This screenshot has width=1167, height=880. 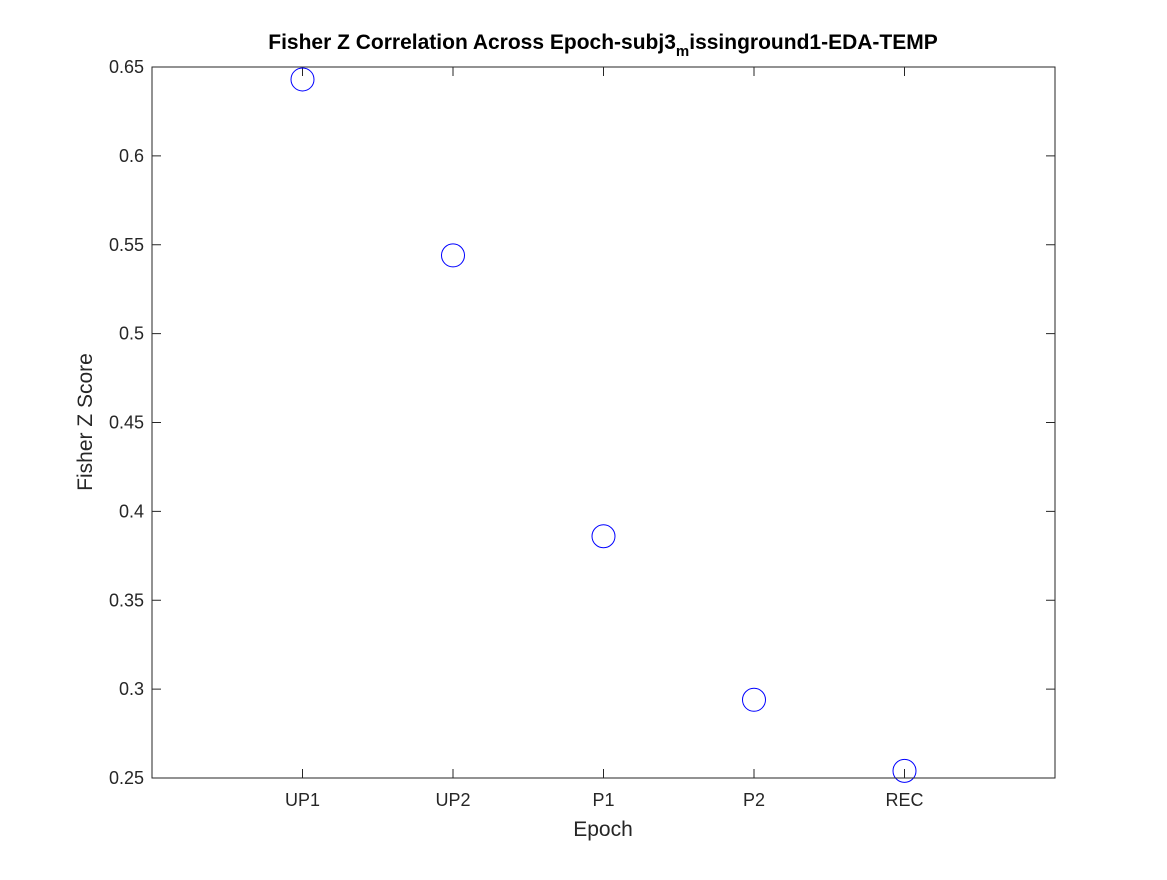 What do you see at coordinates (302, 800) in the screenshot?
I see `x-tick-label: UP1` at bounding box center [302, 800].